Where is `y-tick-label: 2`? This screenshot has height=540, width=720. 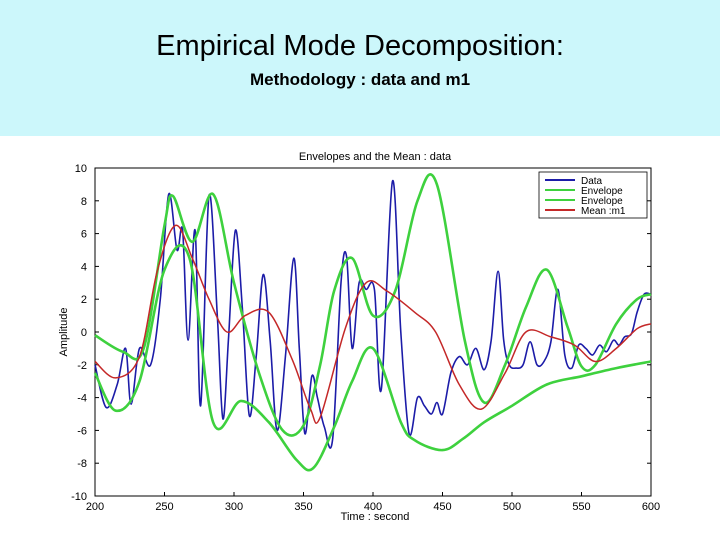
y-tick-label: 2 is located at coordinates (84, 300).